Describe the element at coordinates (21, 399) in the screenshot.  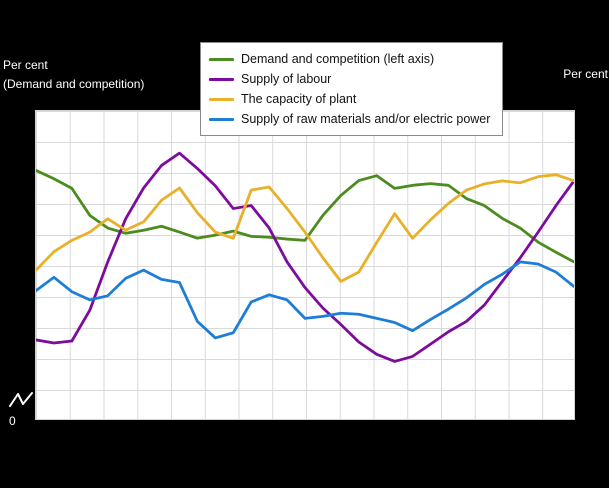
I see `axis-break-icon` at that location.